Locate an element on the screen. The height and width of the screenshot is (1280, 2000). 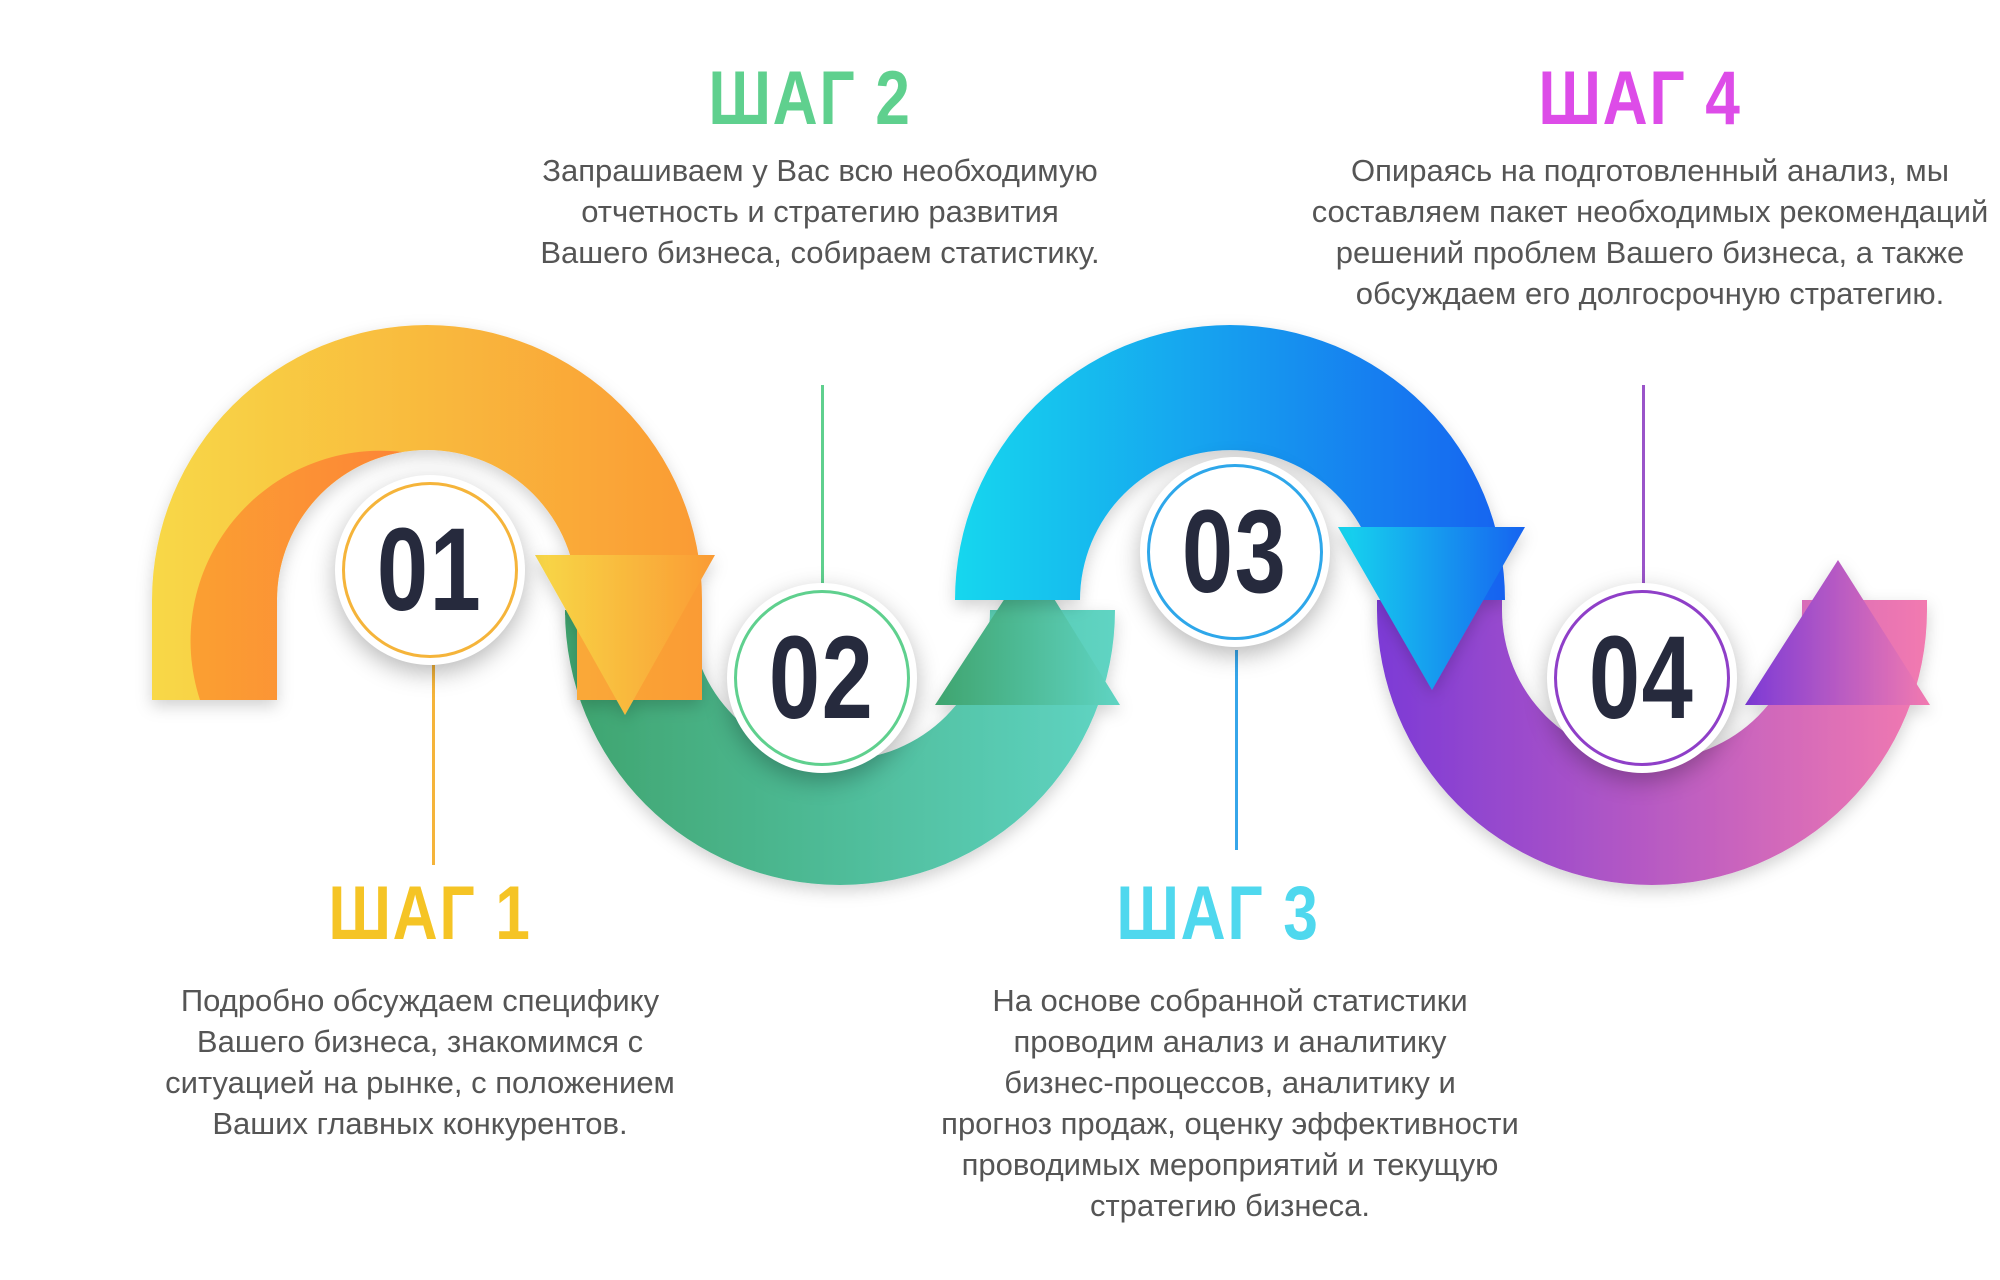
step-4-line: Опираясь на подготовленный анализ, мы is located at coordinates (1649, 170).